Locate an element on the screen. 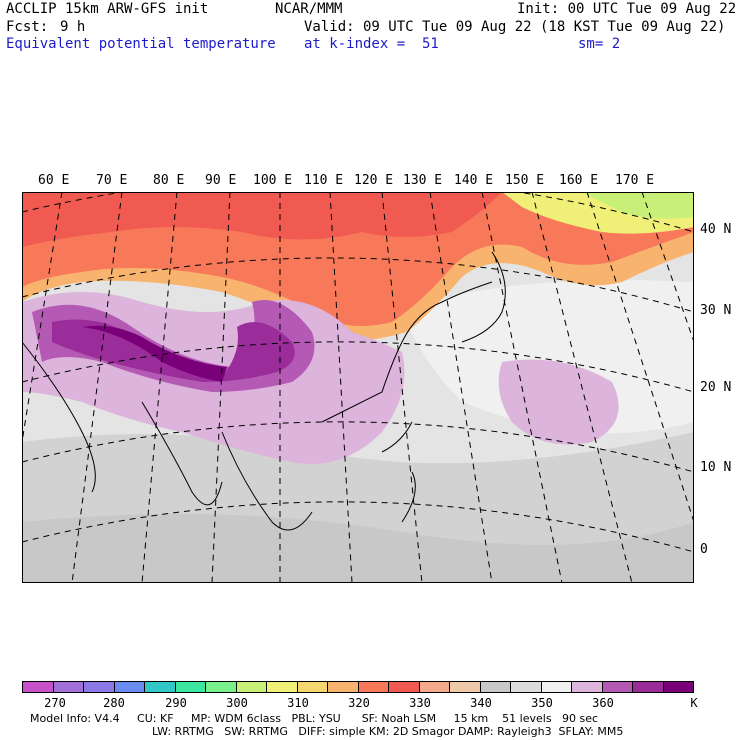 The height and width of the screenshot is (740, 740). coolest-north-pacific is located at coordinates (638, 205).